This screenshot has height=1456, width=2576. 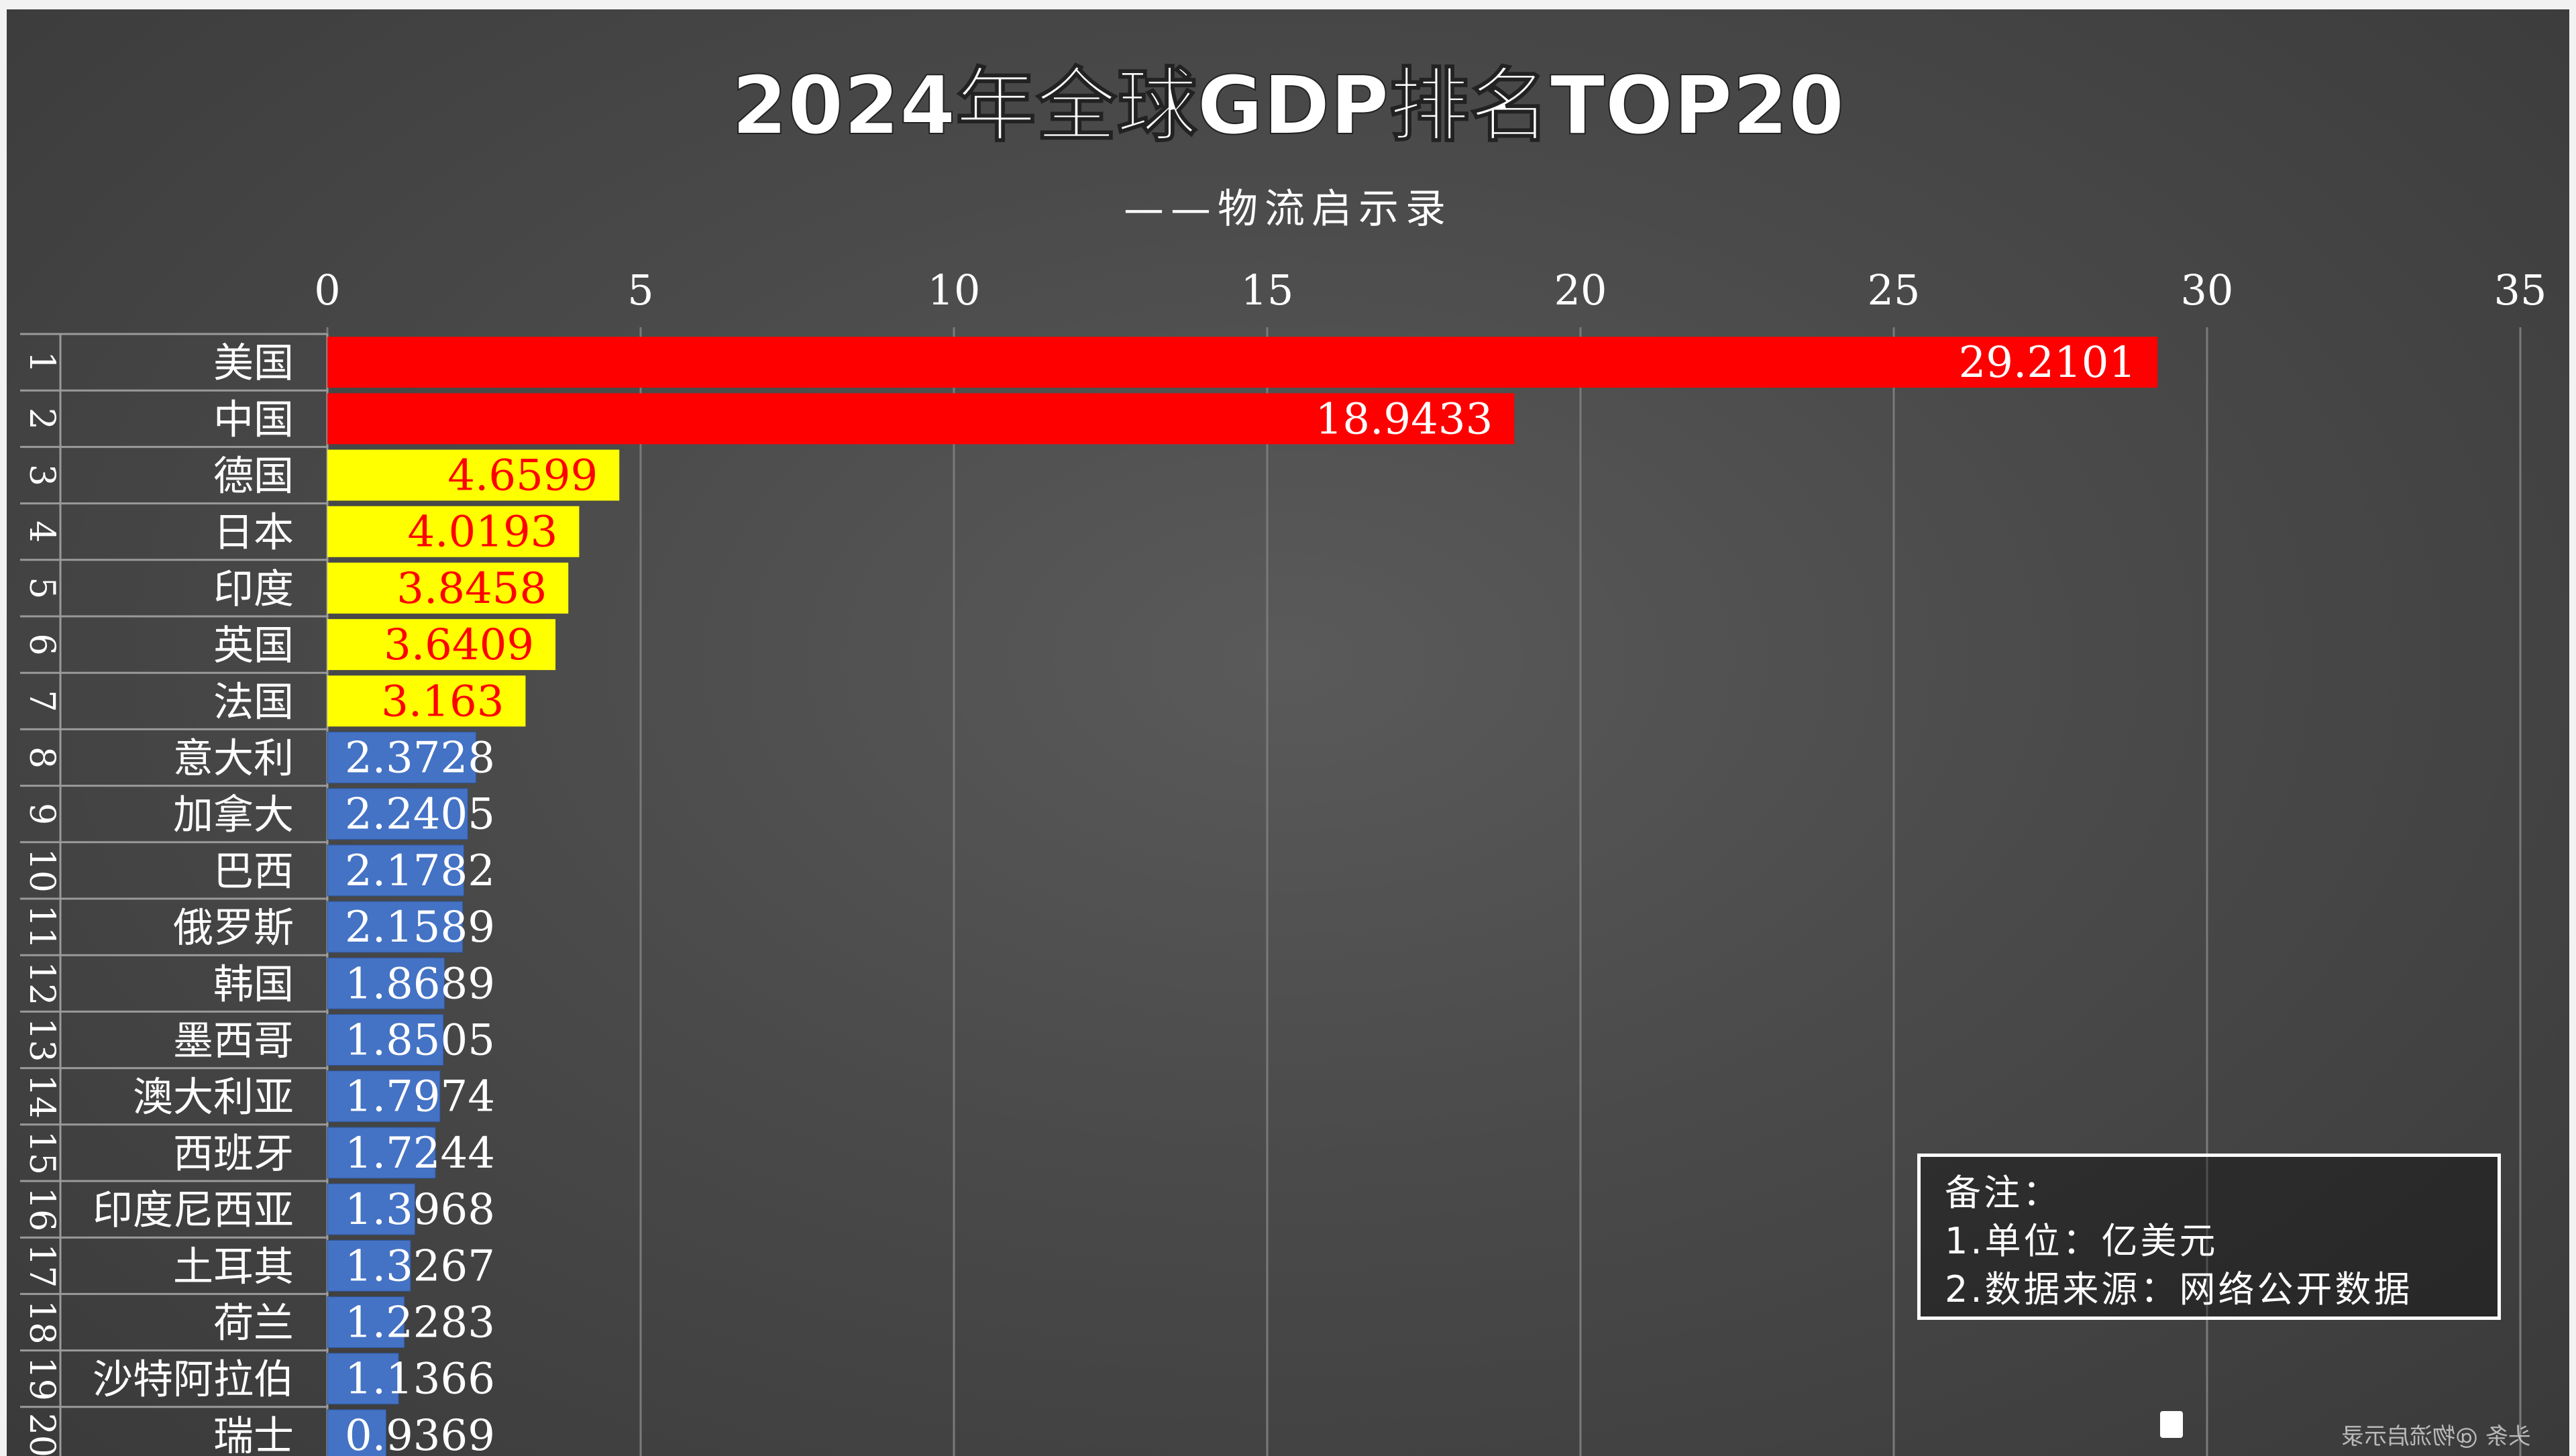 I want to click on category-label: 沙特阿拉伯, so click(x=193, y=1380).